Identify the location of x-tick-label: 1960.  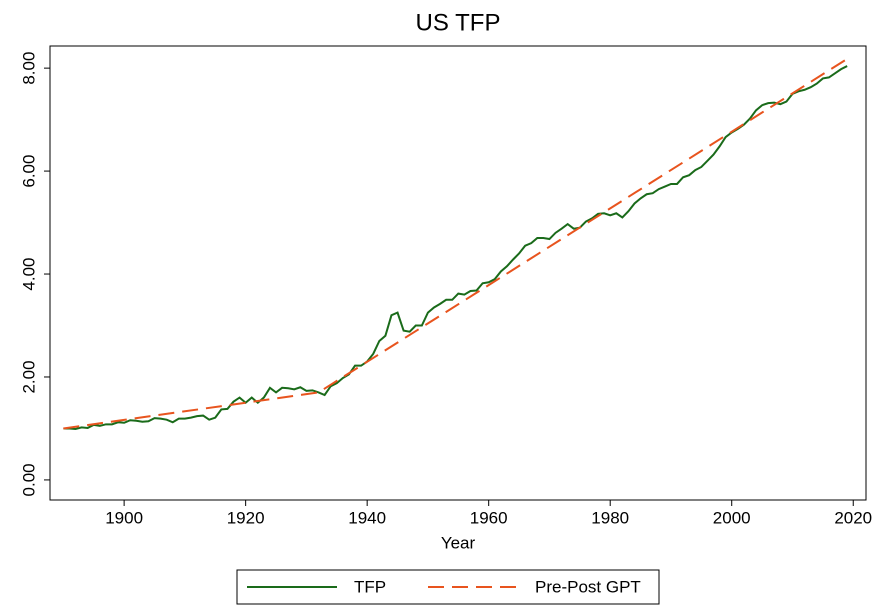
(489, 517).